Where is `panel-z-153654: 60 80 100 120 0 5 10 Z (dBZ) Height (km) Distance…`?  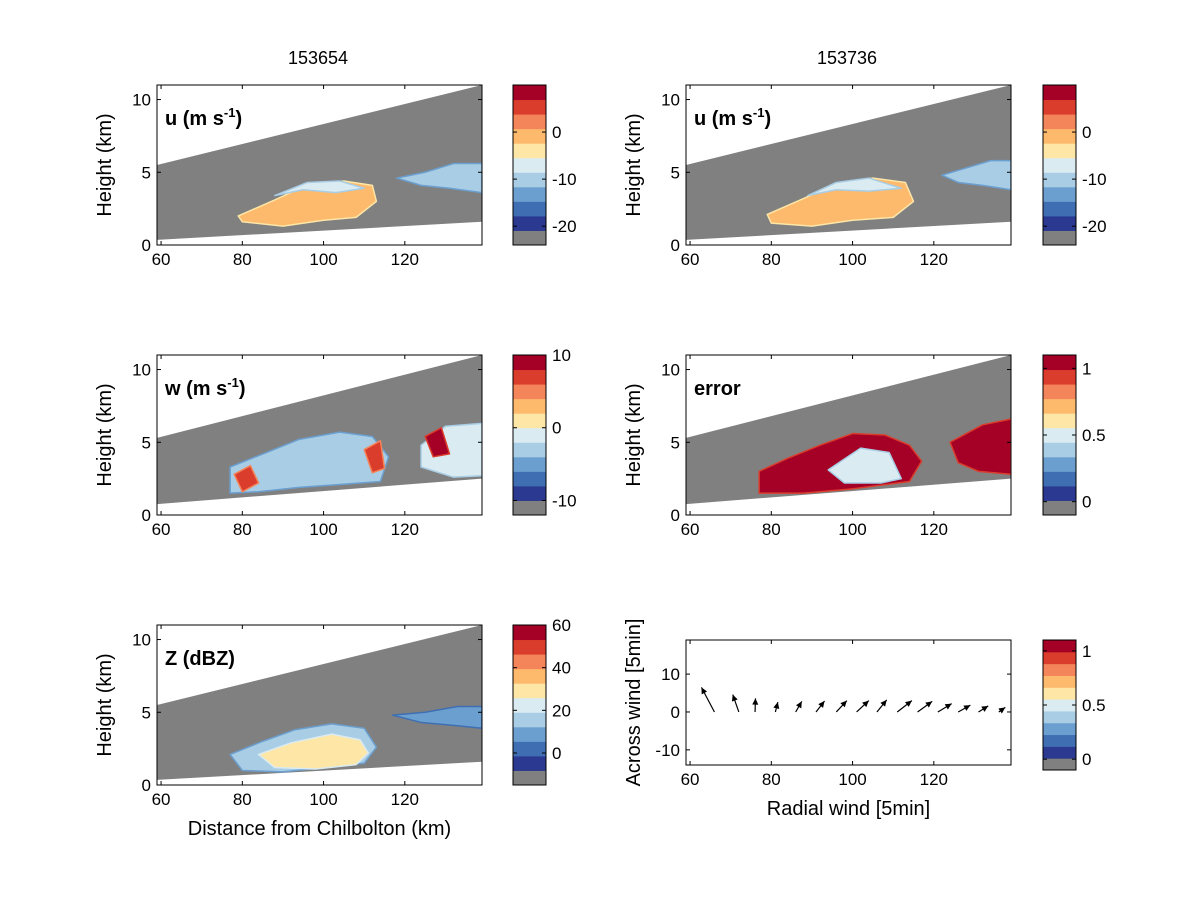 panel-z-153654: 60 80 100 120 0 5 10 Z (dBZ) Height (km) Distance… is located at coordinates (332, 728).